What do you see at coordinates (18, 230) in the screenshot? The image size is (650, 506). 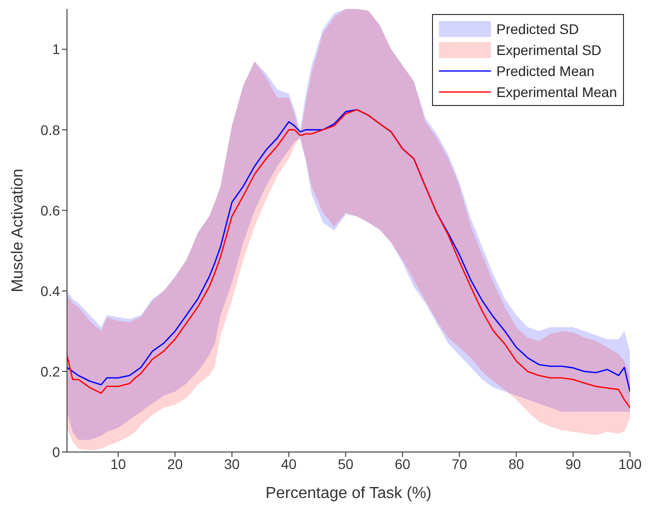 I see `y-axis-title: Muscle Activation` at bounding box center [18, 230].